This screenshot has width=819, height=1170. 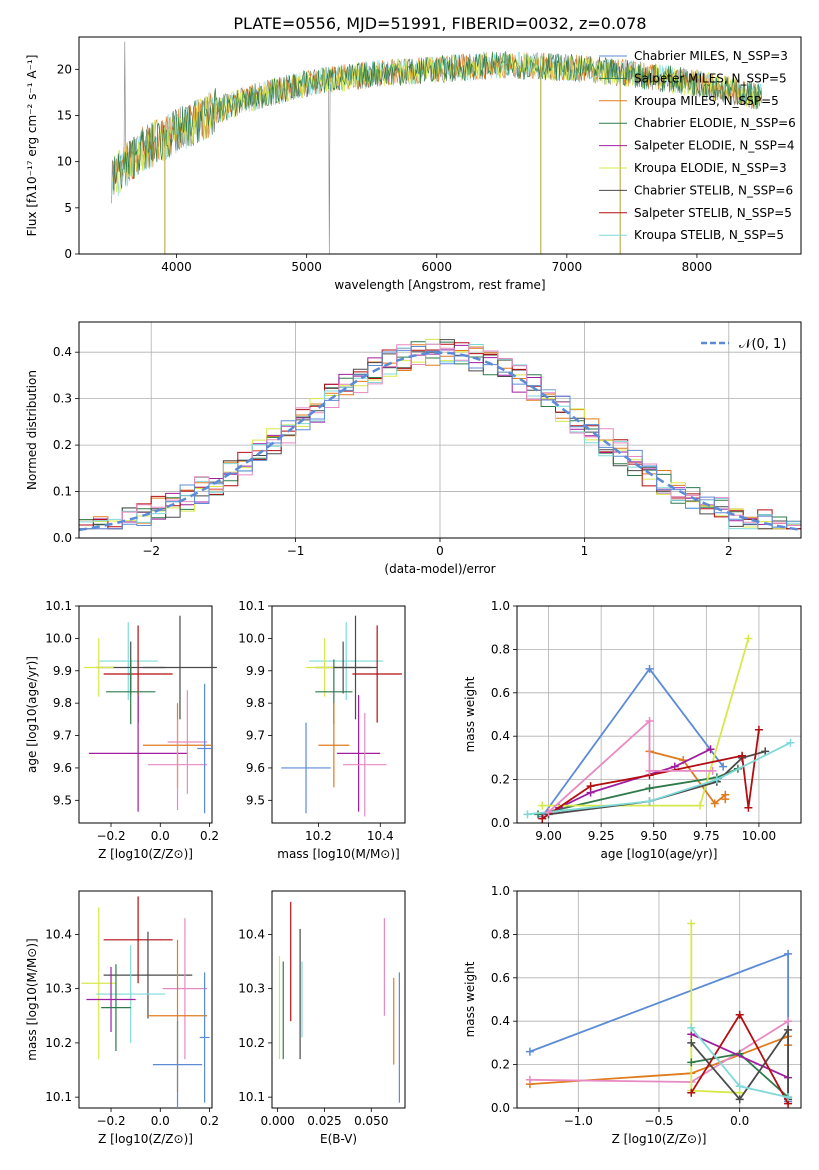 What do you see at coordinates (440, 551) in the screenshot?
I see `x-tick-label: 0` at bounding box center [440, 551].